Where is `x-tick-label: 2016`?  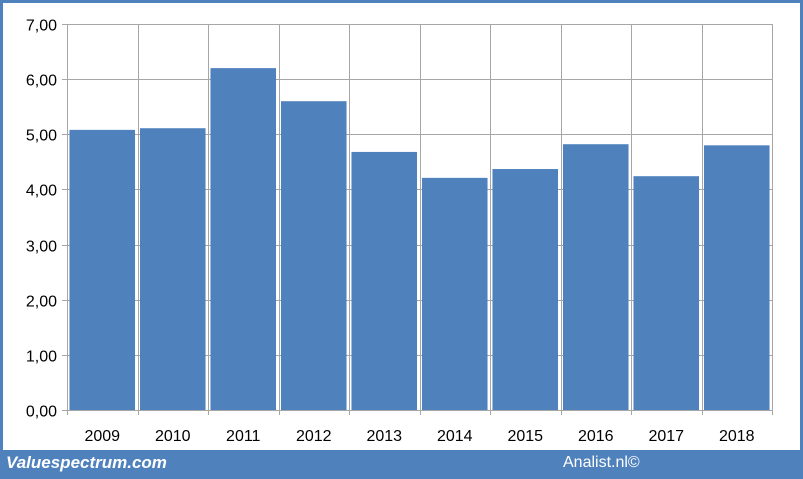
x-tick-label: 2016 is located at coordinates (596, 436).